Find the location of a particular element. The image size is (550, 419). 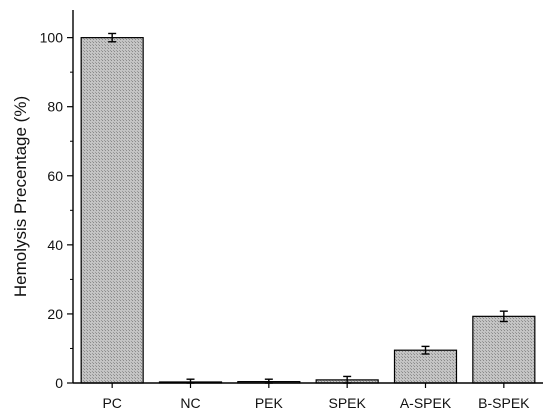

bar-pc is located at coordinates (112, 210).